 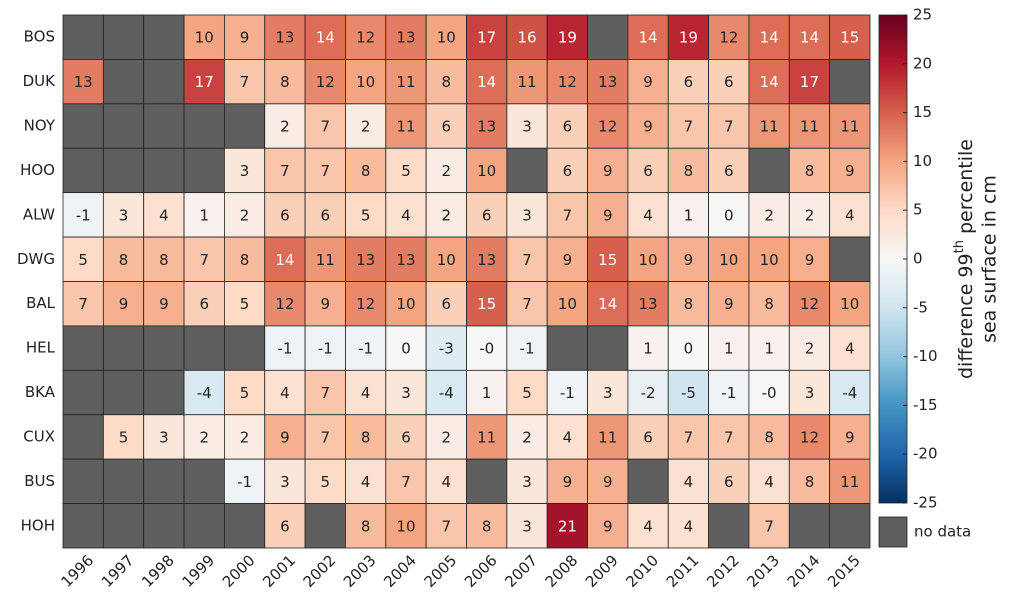 What do you see at coordinates (922, 63) in the screenshot?
I see `colorbar-tick-label: 20` at bounding box center [922, 63].